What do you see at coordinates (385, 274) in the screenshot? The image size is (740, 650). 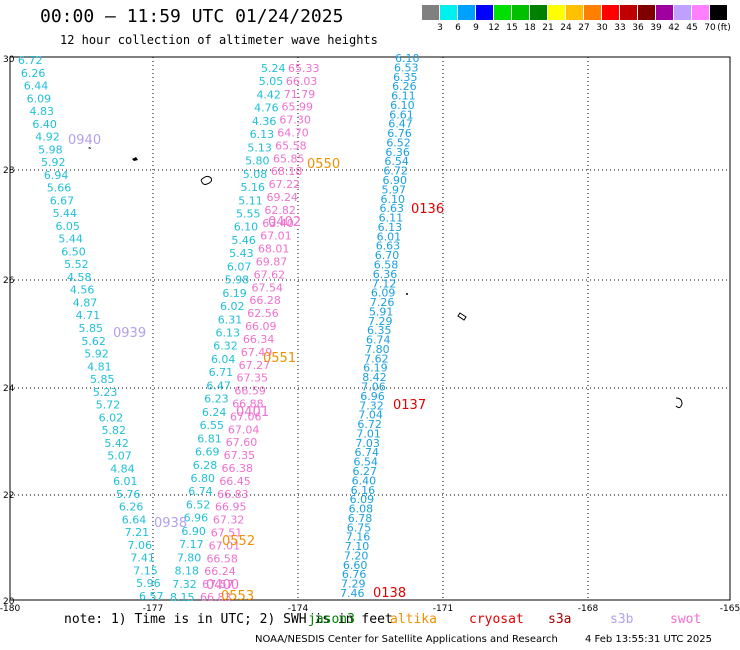 I see `wave-height-label: 6.36` at bounding box center [385, 274].